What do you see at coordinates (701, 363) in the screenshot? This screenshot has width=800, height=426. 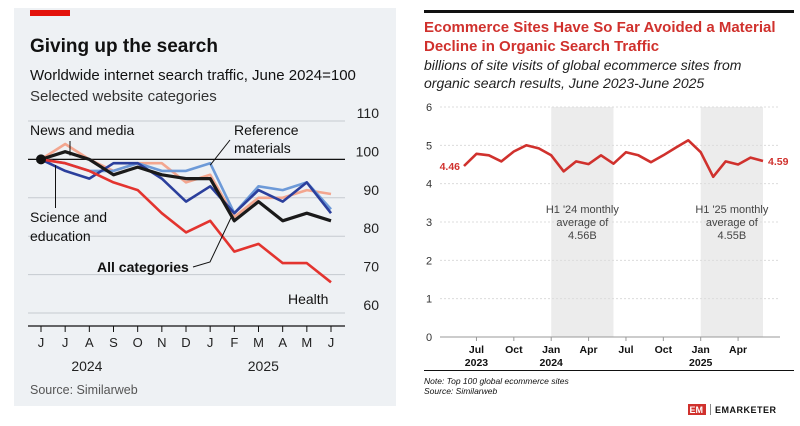 I see `right-year-label: 2025` at bounding box center [701, 363].